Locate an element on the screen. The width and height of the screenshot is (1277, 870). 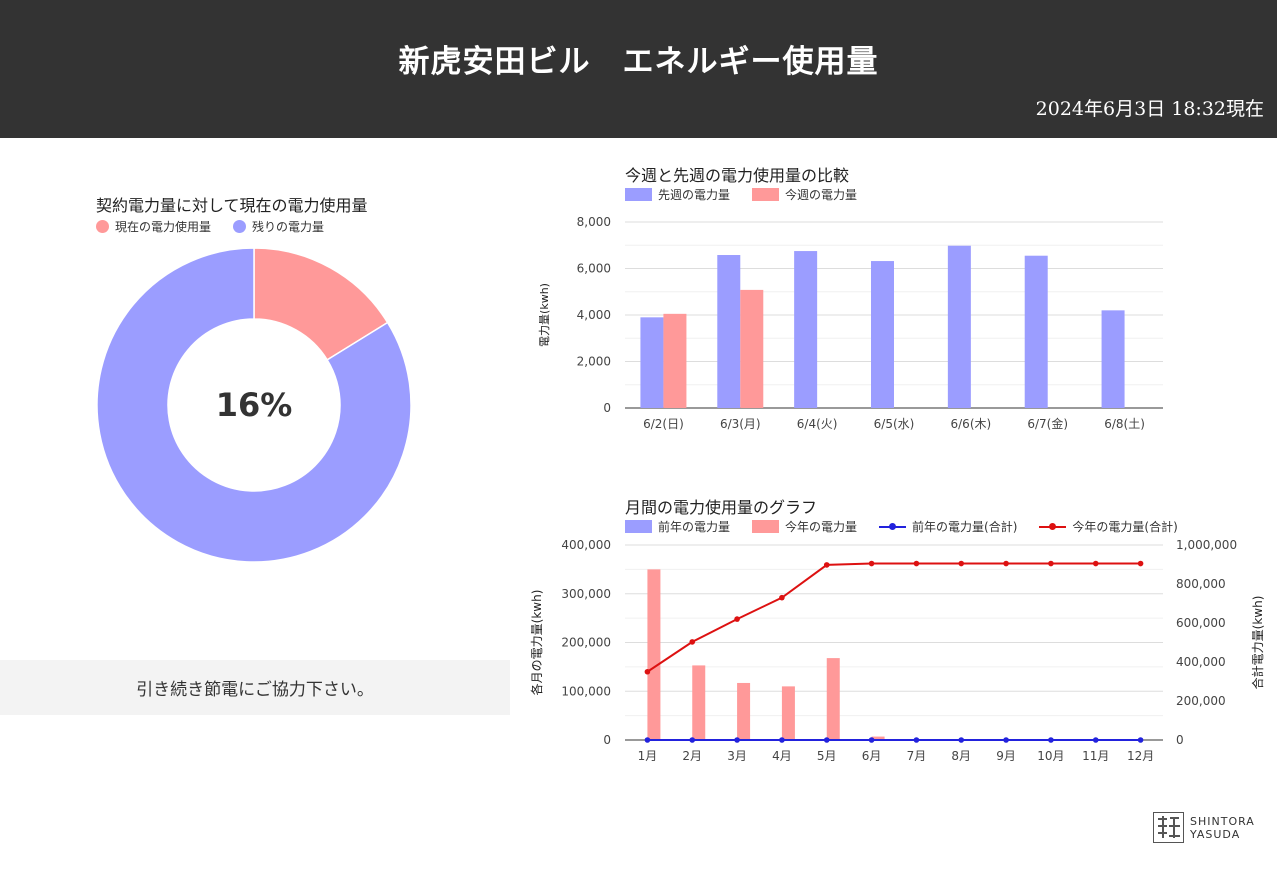
message-banner: 引き続き節電にご協力下さい。 is located at coordinates (255, 687).